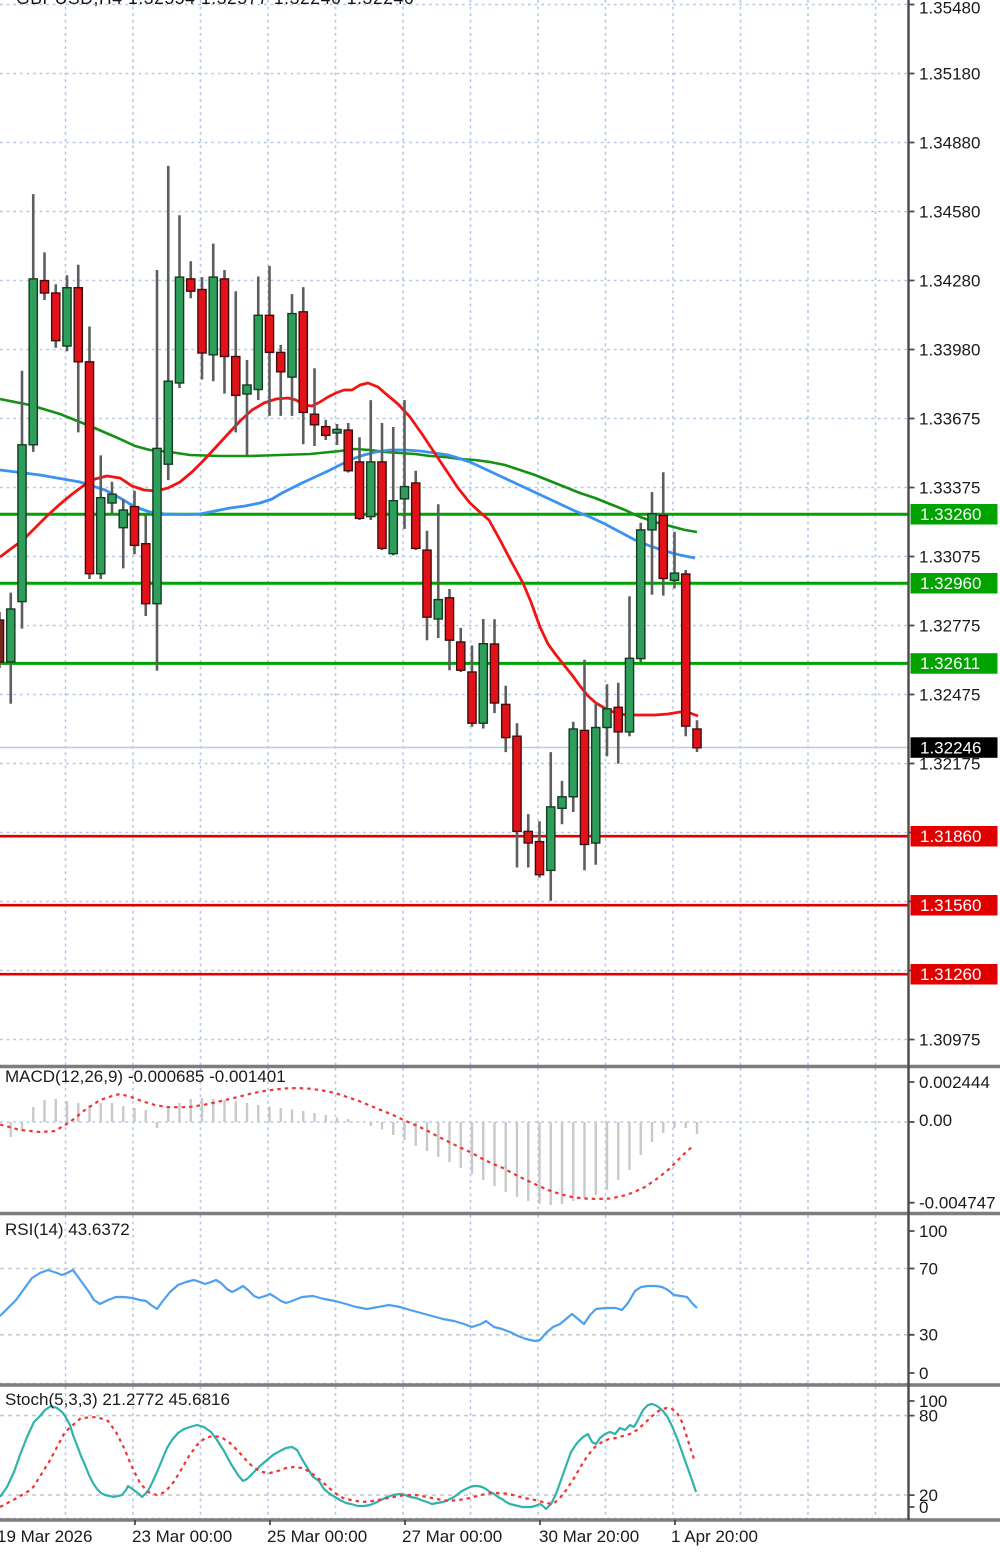 This screenshot has height=1558, width=1000. I want to click on svg-text: 25 Mar 00:00, so click(317, 1536).